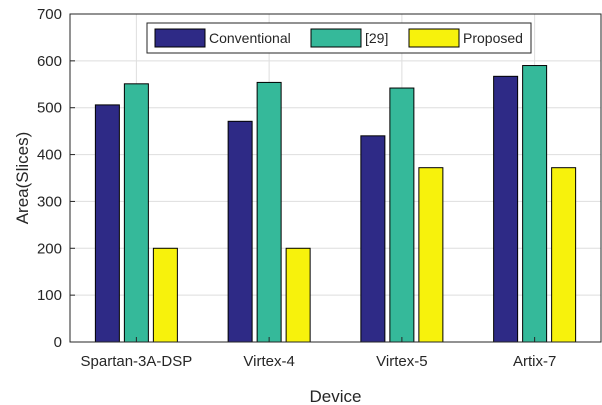 Image resolution: width=602 pixels, height=405 pixels. Describe the element at coordinates (268, 361) in the screenshot. I see `x-tick-label: Virtex-4` at that location.